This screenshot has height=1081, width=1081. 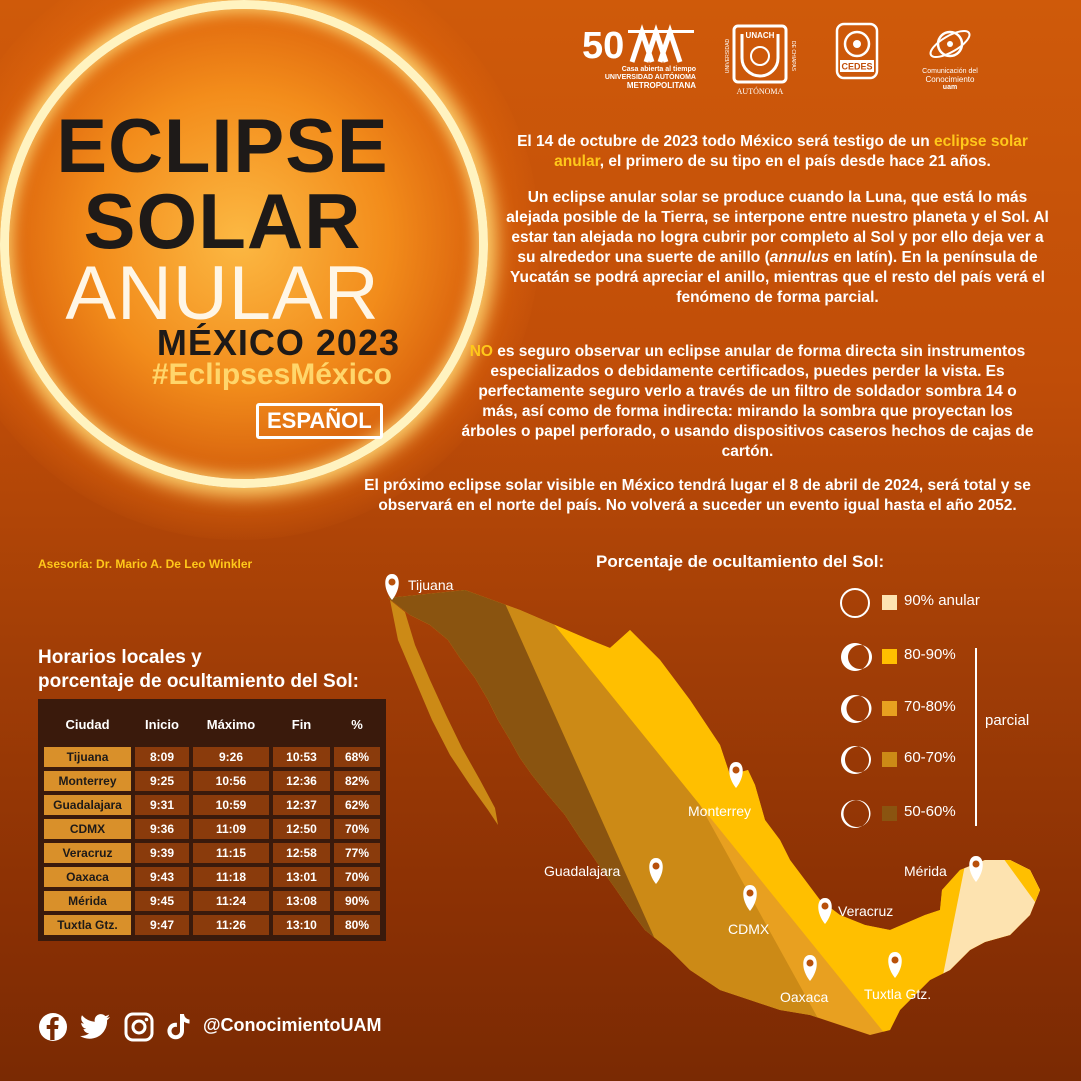 What do you see at coordinates (357, 724) in the screenshot?
I see `header-percent: %` at bounding box center [357, 724].